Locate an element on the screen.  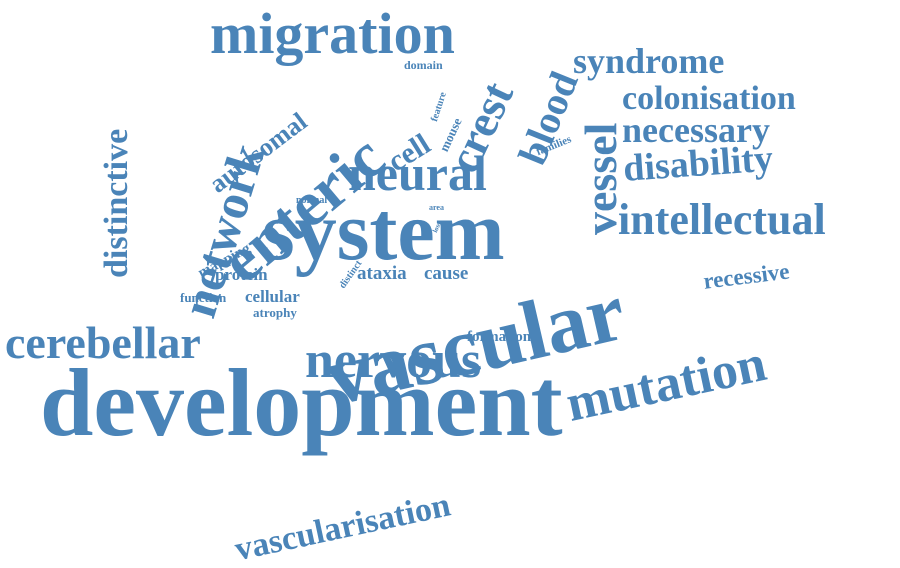
word-atrophy: atrophy is located at coordinates (275, 312).